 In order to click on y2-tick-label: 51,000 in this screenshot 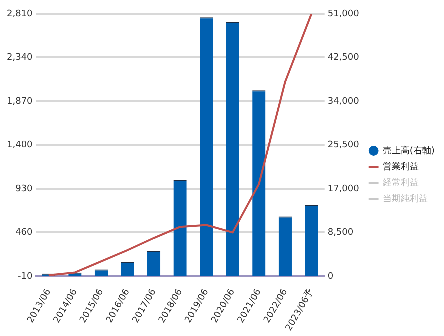, I will do `click(344, 14)`.